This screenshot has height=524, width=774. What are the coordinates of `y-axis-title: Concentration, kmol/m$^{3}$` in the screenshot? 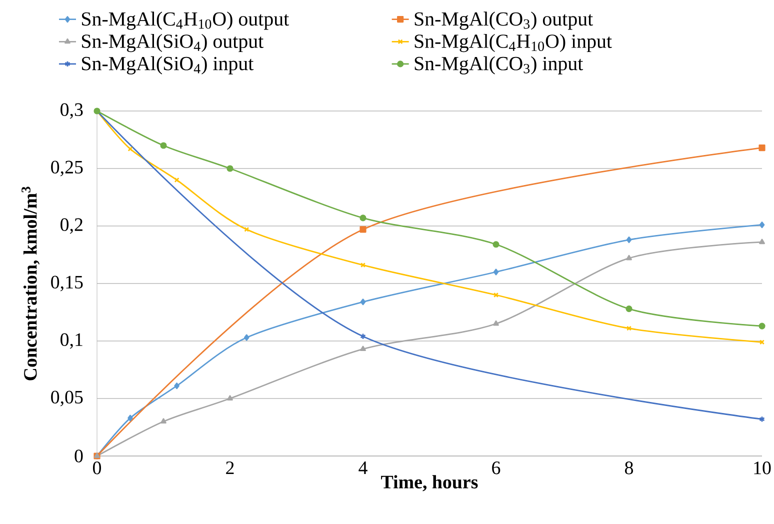 It's located at (31, 283).